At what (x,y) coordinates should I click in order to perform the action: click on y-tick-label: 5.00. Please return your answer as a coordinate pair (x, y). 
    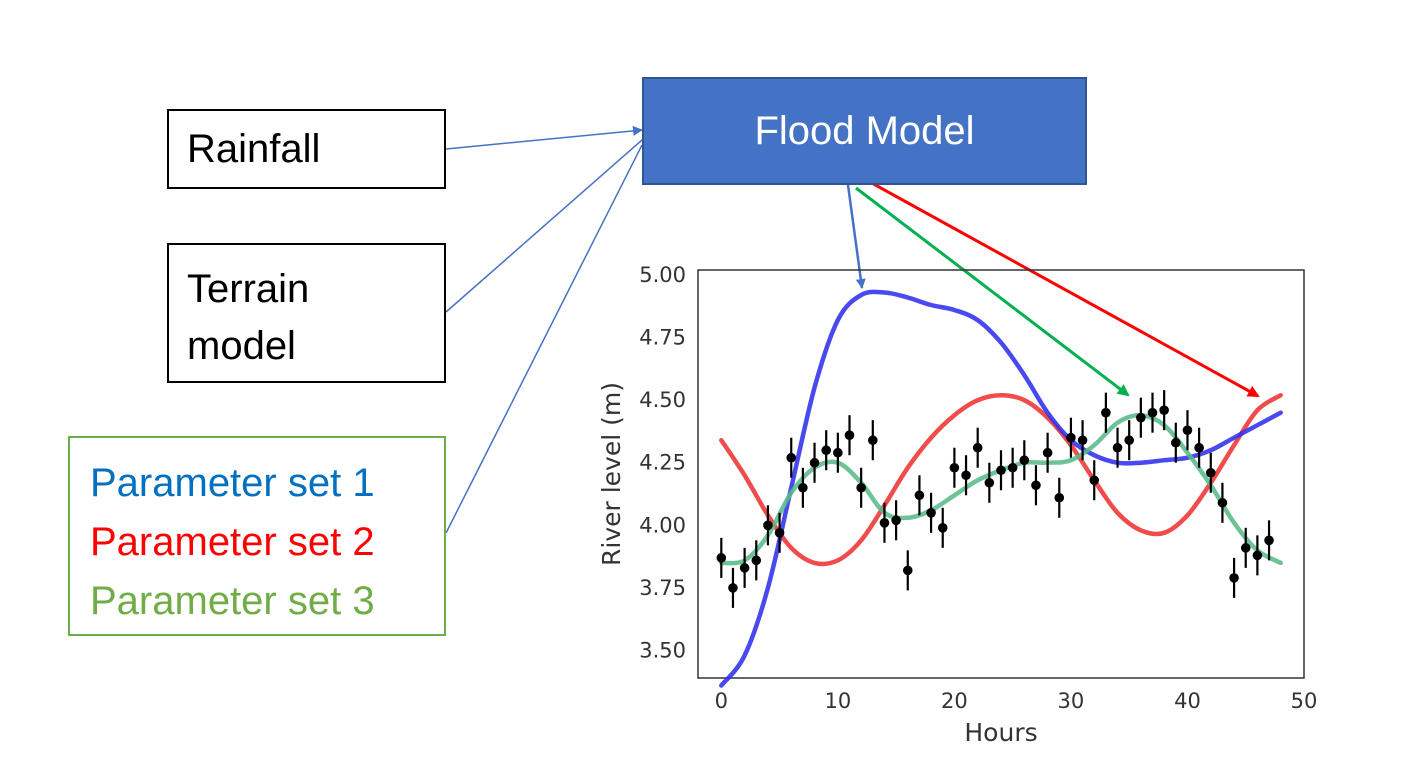
    Looking at the image, I should click on (662, 275).